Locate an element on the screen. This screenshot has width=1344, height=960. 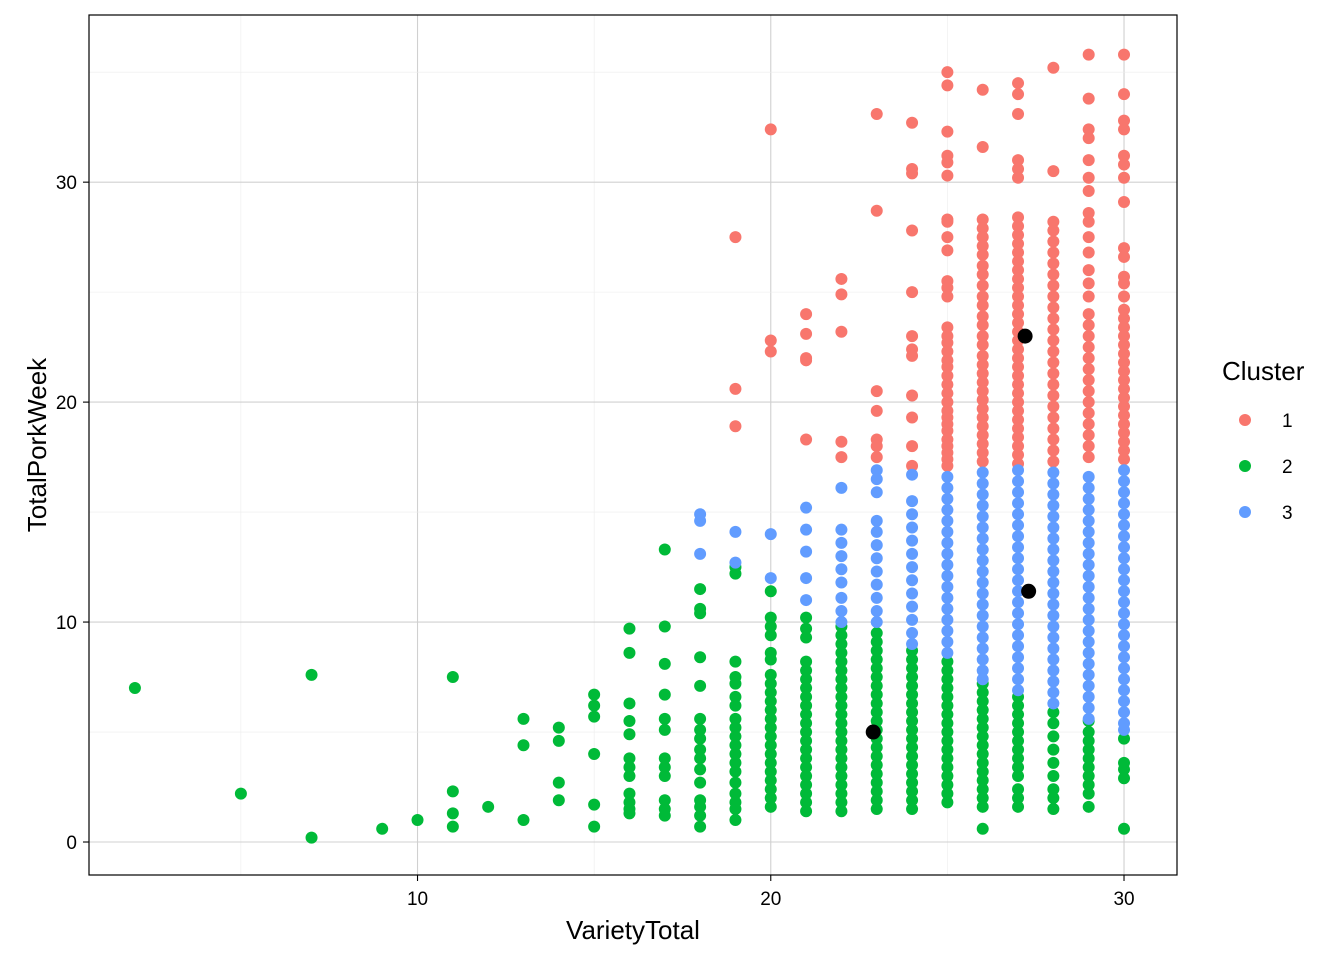
legend: Cluster 1 2 3 is located at coordinates (1263, 440).